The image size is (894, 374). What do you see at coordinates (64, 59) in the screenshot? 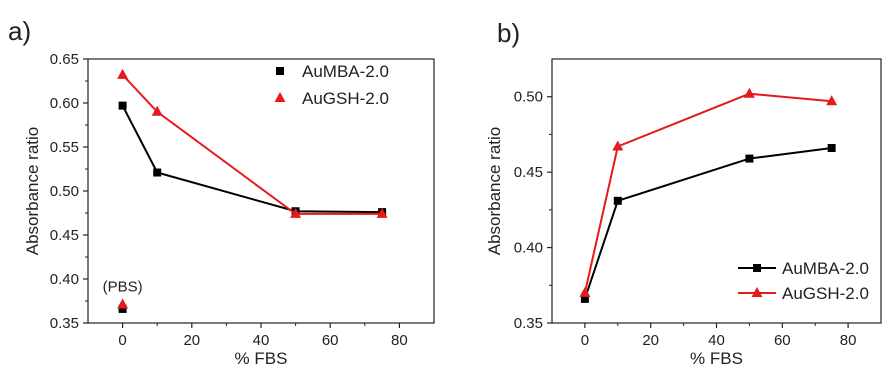
I see `y-tick-label: 0.65` at bounding box center [64, 59].